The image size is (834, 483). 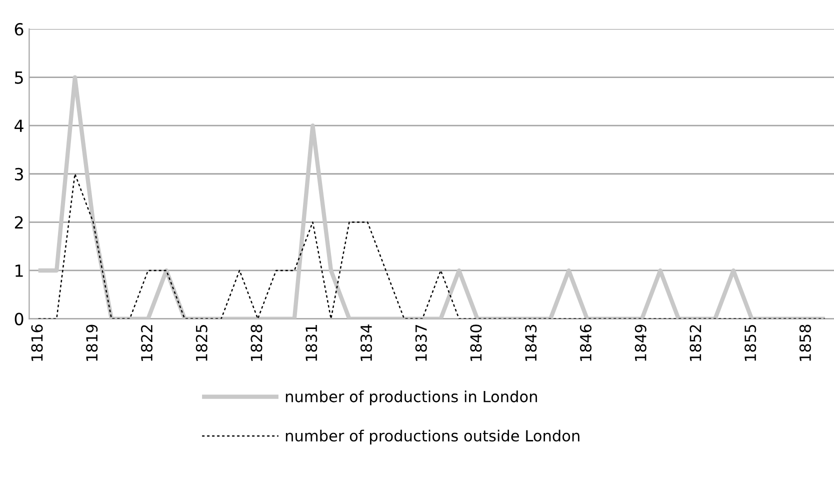 What do you see at coordinates (19, 270) in the screenshot?
I see `y-tick-label: 1` at bounding box center [19, 270].